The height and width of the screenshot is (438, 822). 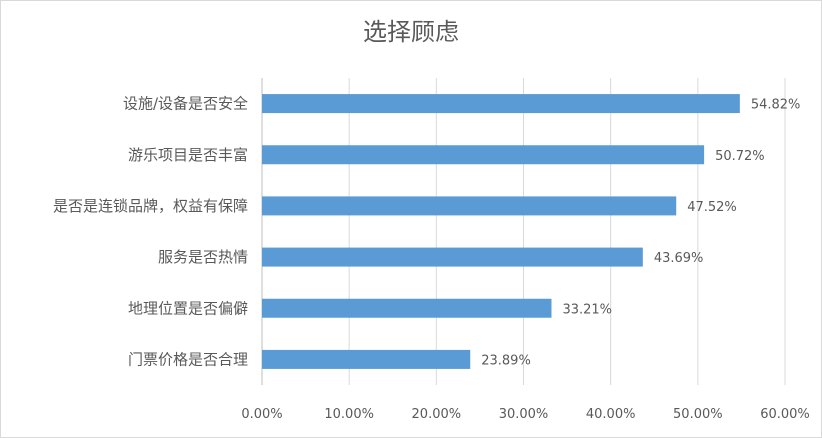 What do you see at coordinates (349, 414) in the screenshot?
I see `x-tick-label: 10.00%` at bounding box center [349, 414].